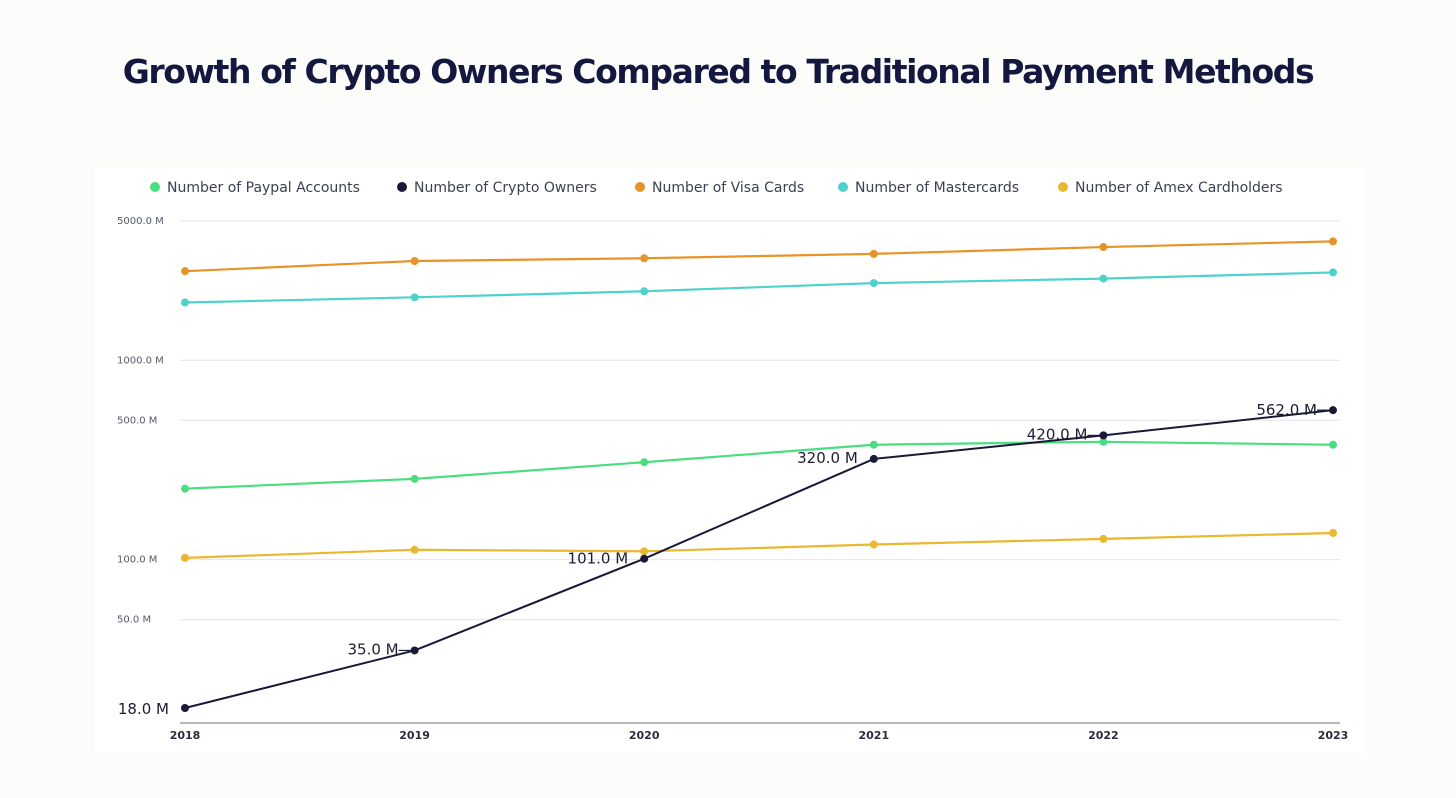 The width and height of the screenshot is (1456, 798). What do you see at coordinates (505, 188) in the screenshot?
I see `legend-label: Number of Crypto Owners` at bounding box center [505, 188].